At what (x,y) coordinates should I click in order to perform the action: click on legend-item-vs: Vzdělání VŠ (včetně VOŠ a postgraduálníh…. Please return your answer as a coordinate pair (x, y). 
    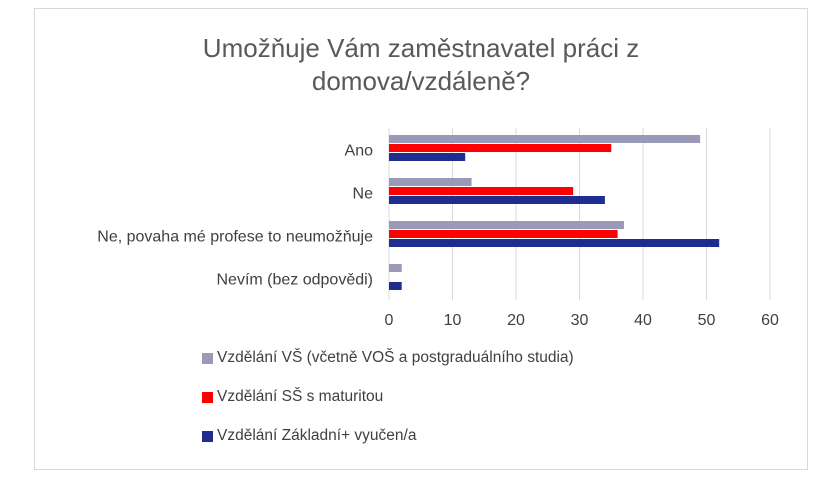
    Looking at the image, I should click on (388, 357).